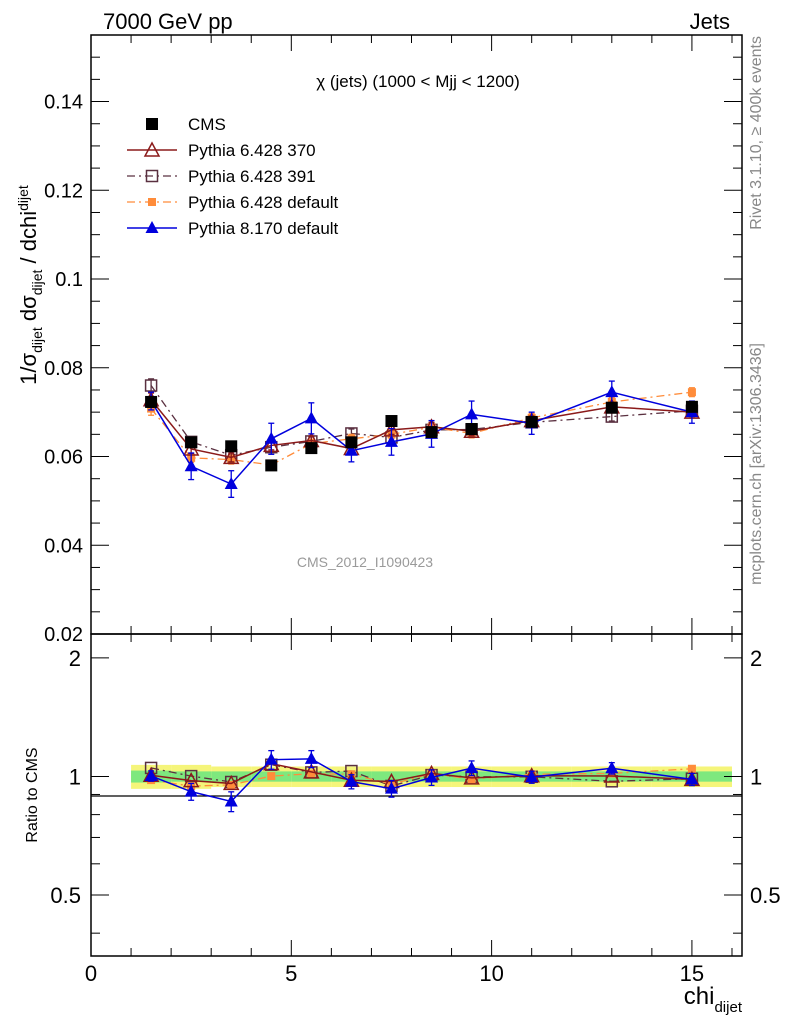  I want to click on ratio-line-py391, so click(421, 775).